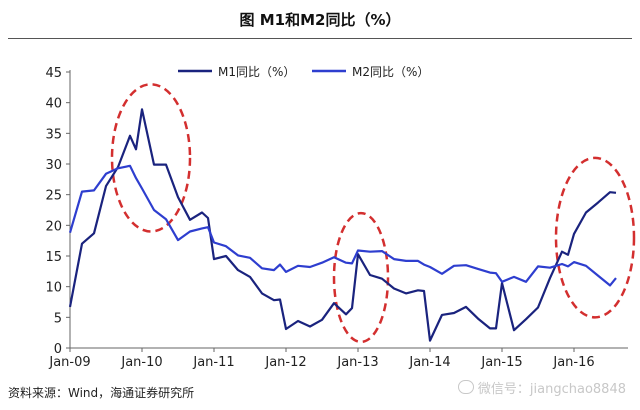 This screenshot has height=410, width=640. I want to click on x-tick-label: Jan-11, so click(213, 362).